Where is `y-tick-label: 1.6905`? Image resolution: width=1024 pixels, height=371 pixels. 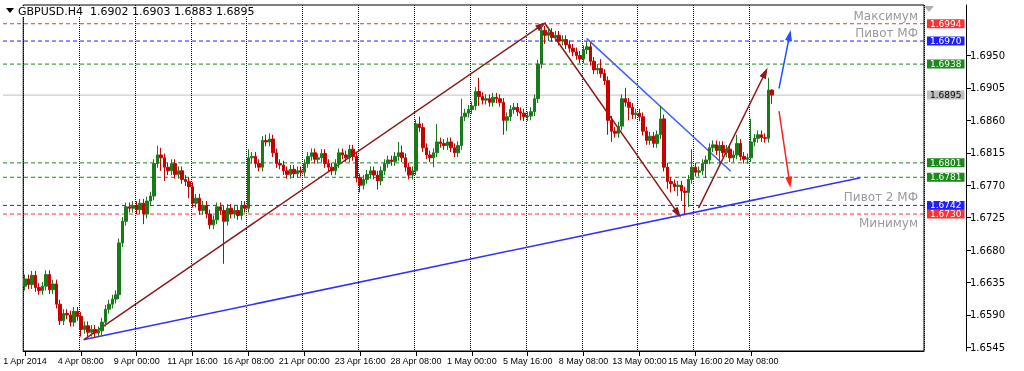 y-tick-label: 1.6905 is located at coordinates (987, 88).